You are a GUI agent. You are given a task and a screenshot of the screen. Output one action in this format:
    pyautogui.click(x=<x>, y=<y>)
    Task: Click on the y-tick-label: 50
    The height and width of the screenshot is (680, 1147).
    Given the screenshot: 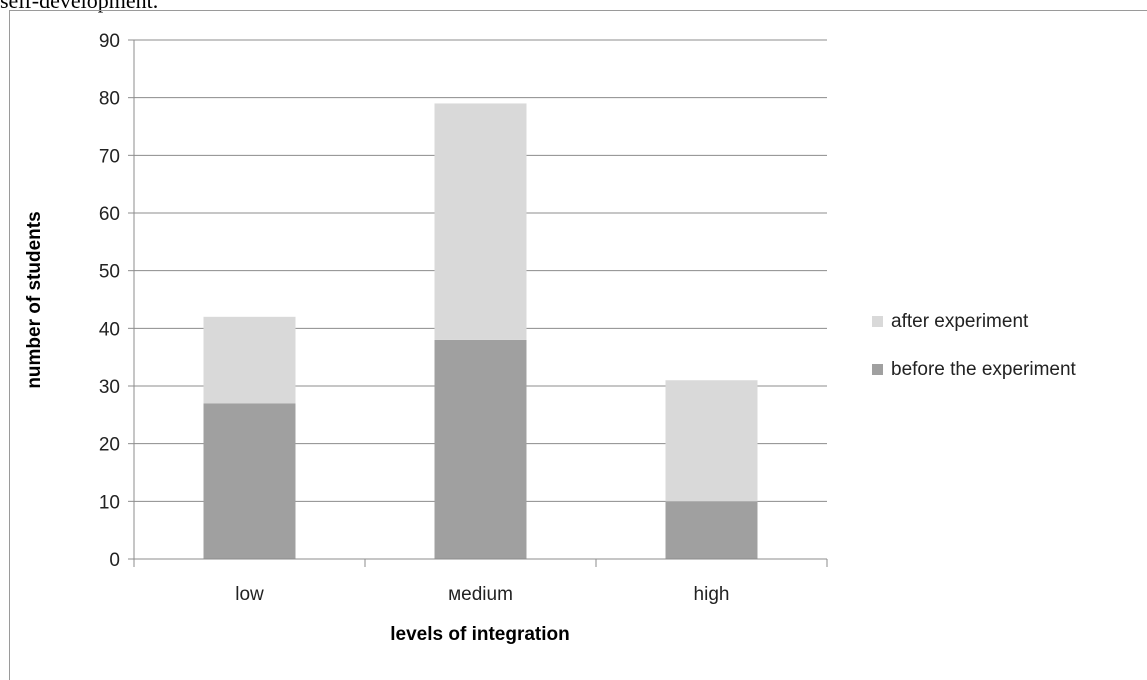 What is the action you would take?
    pyautogui.click(x=109, y=272)
    